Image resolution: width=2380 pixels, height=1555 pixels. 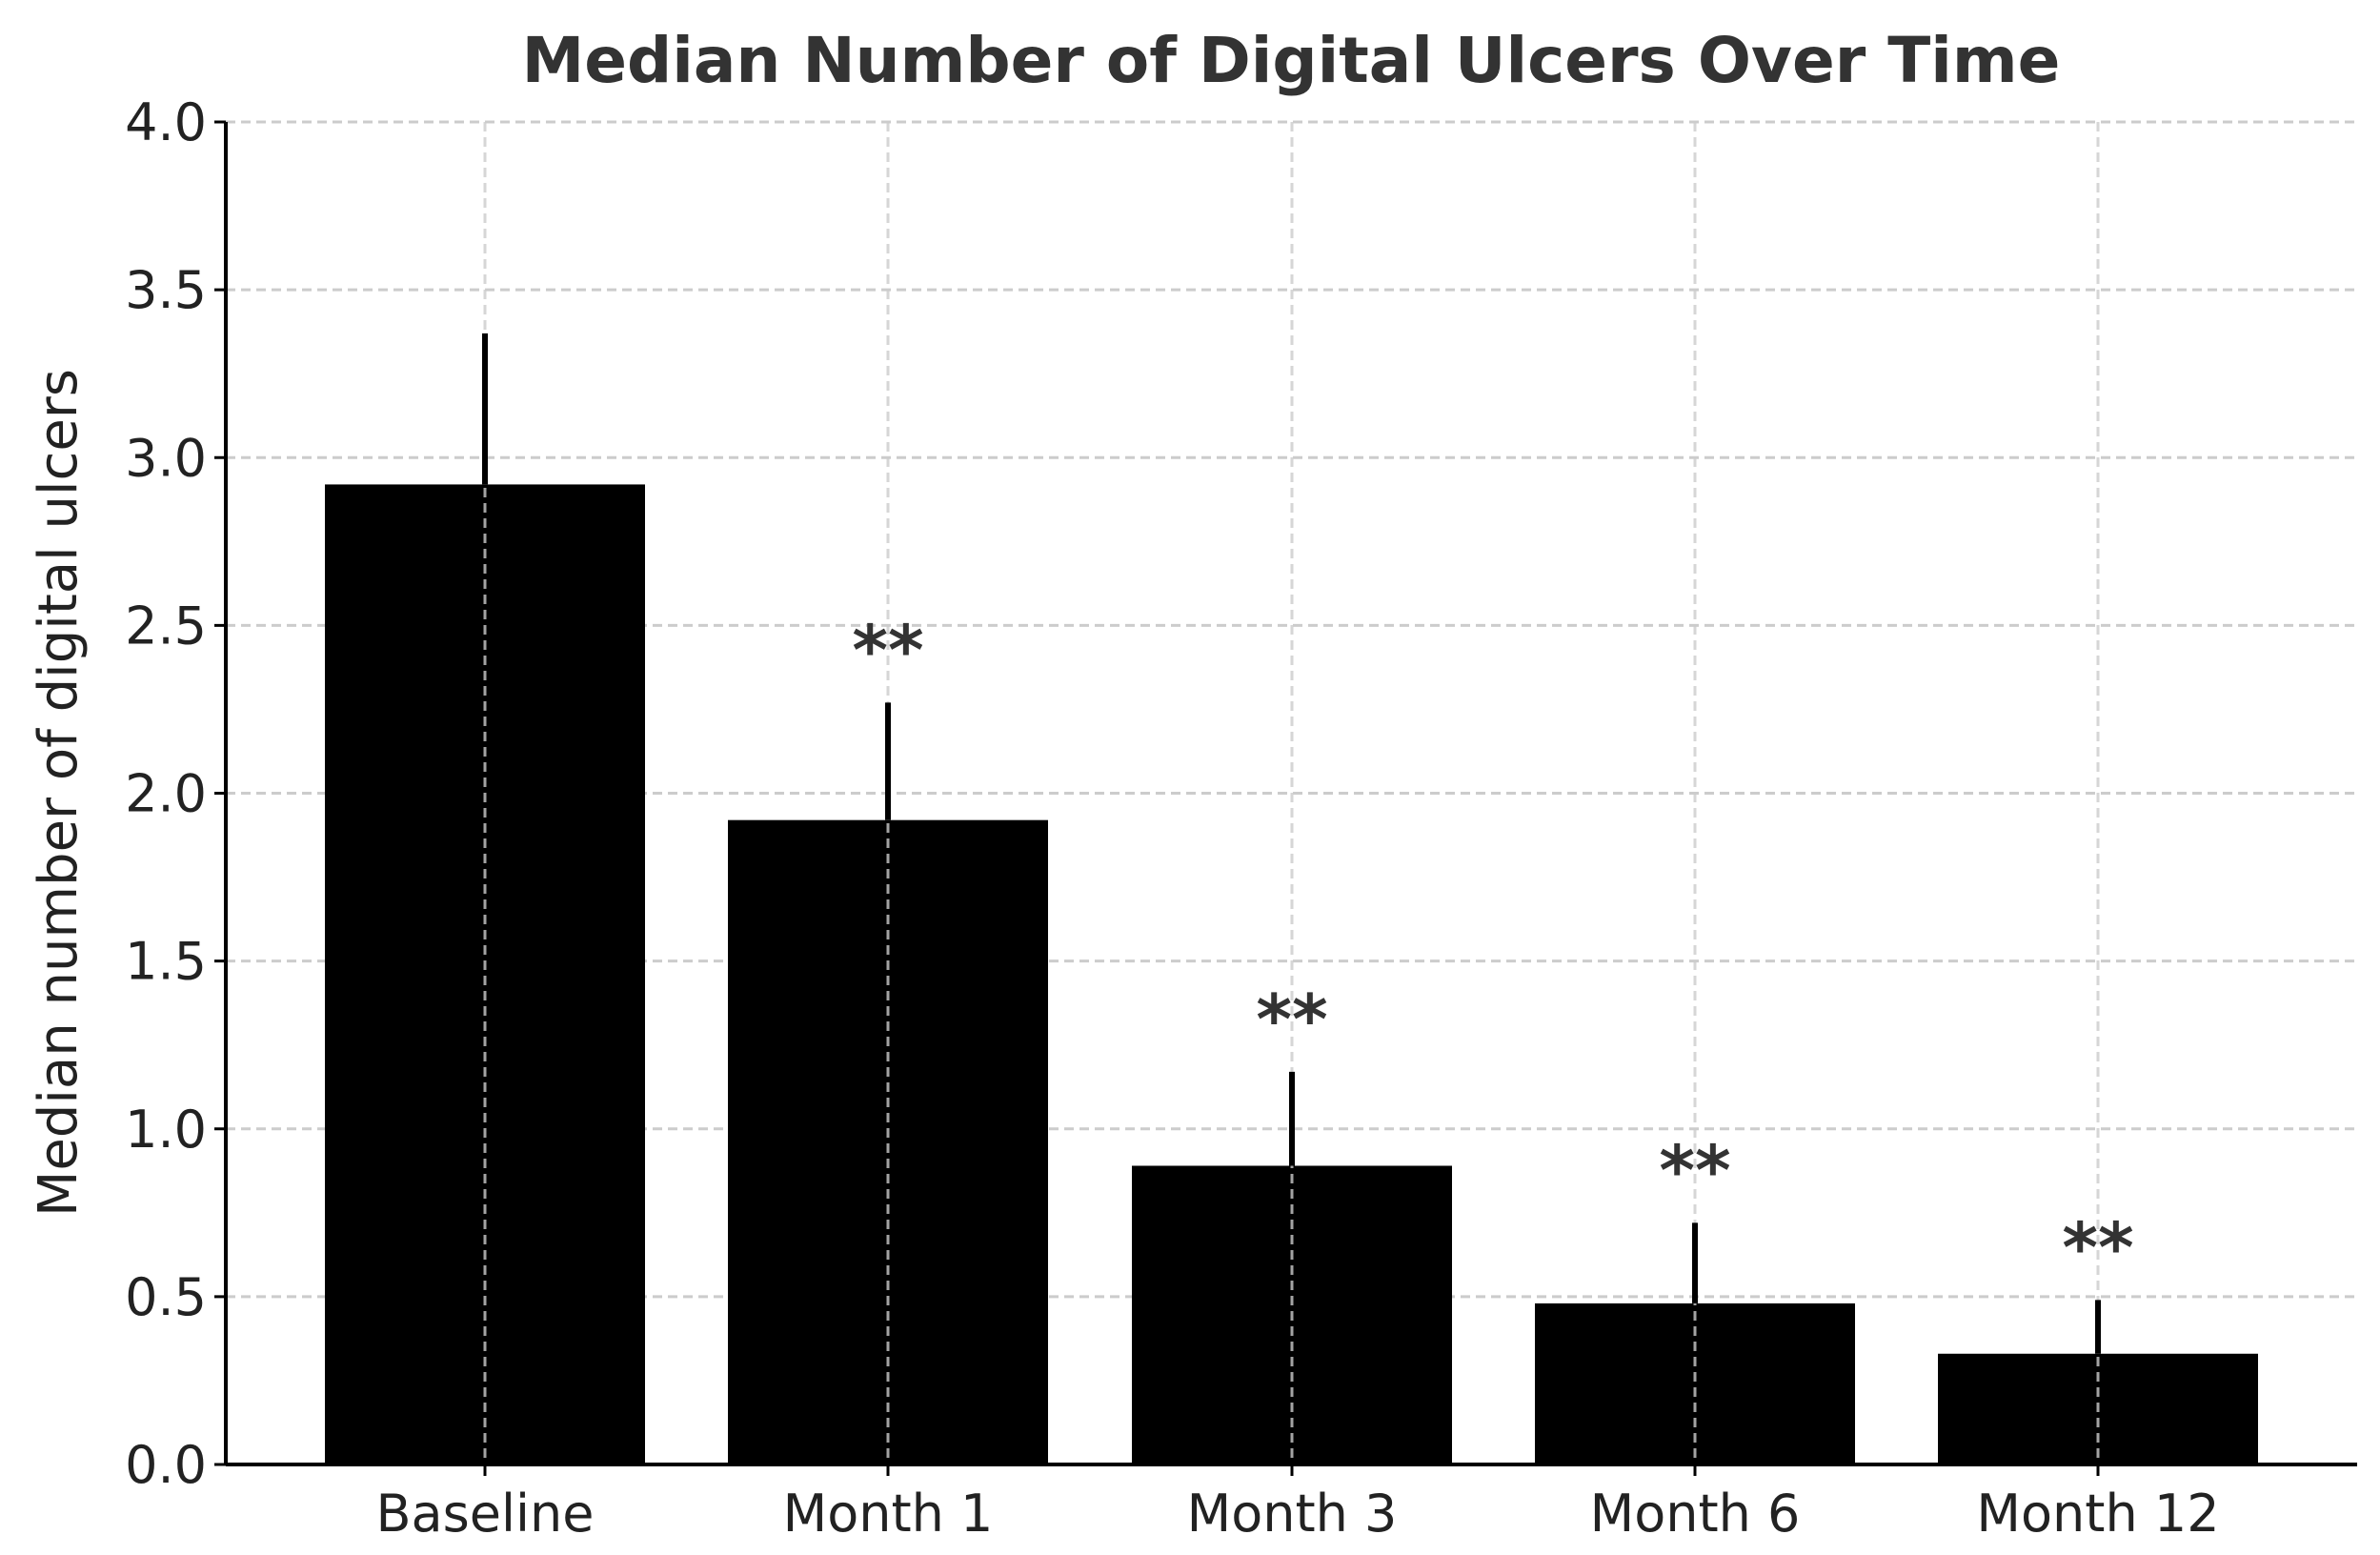 What do you see at coordinates (166, 962) in the screenshot?
I see `y-tick-label: 1.5` at bounding box center [166, 962].